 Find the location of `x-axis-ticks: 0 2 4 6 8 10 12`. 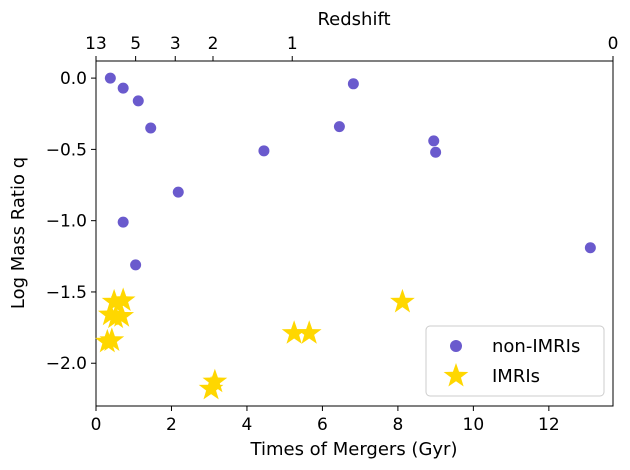

x-axis-ticks: 0 2 4 6 8 10 12 is located at coordinates (325, 420).